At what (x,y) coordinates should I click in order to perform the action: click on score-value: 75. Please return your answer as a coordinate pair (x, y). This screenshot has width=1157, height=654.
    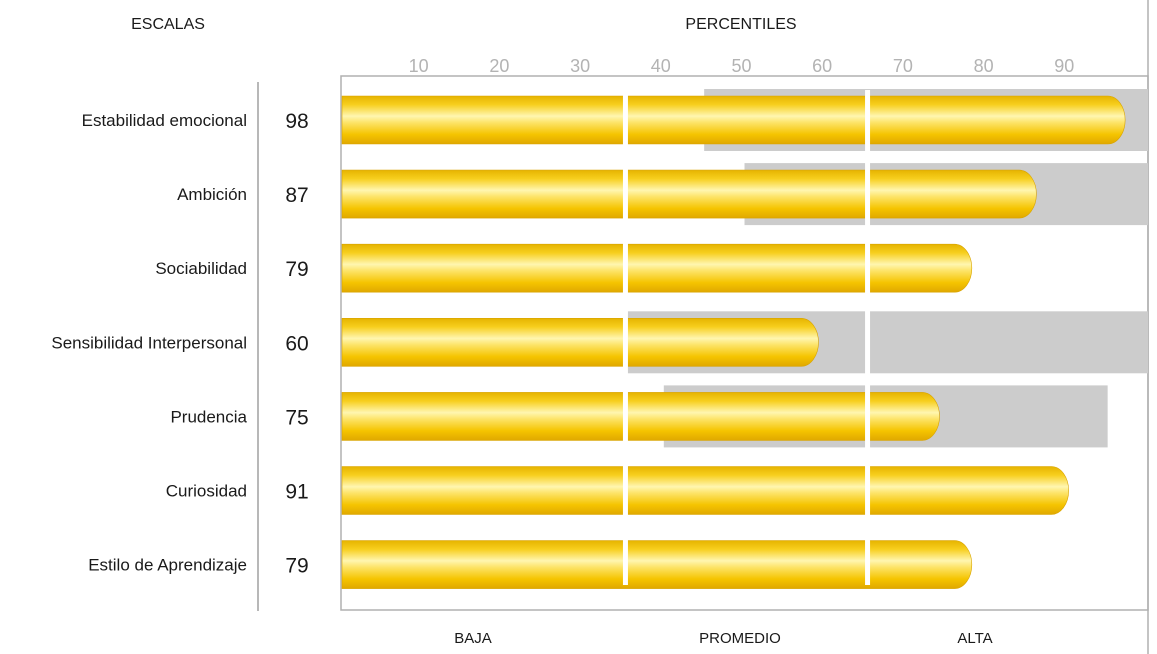
    Looking at the image, I should click on (296, 417).